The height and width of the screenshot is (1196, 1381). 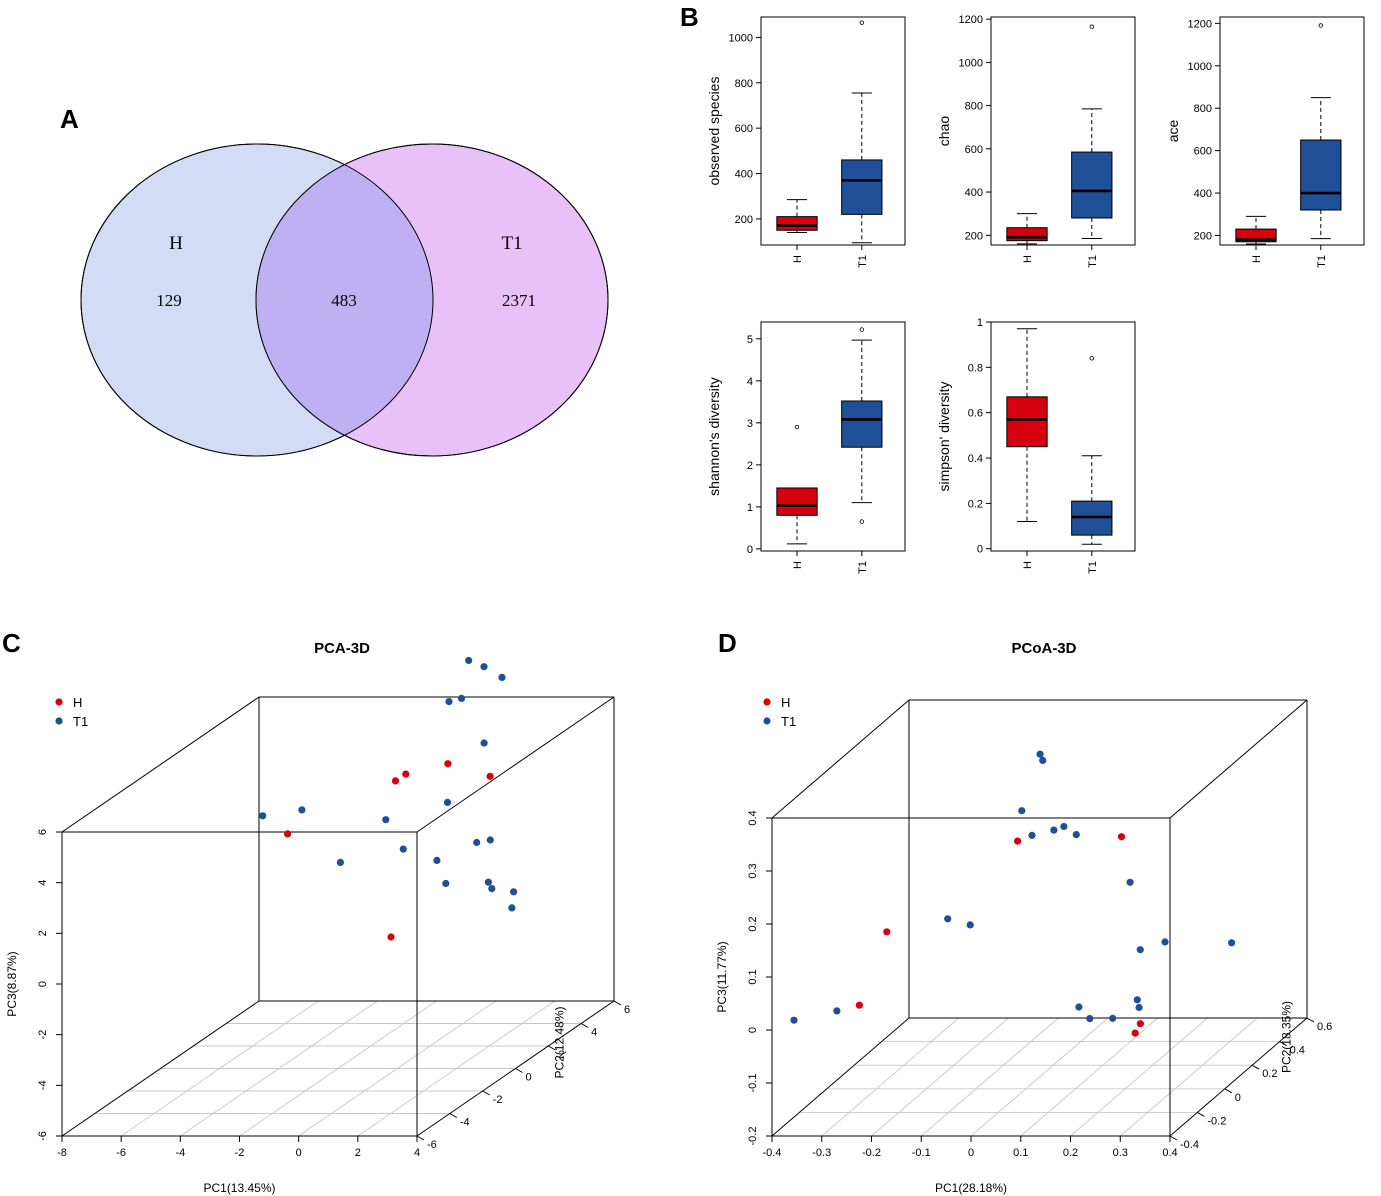 I want to click on y-tick-label: 0.4, so click(x=1297, y=1051).